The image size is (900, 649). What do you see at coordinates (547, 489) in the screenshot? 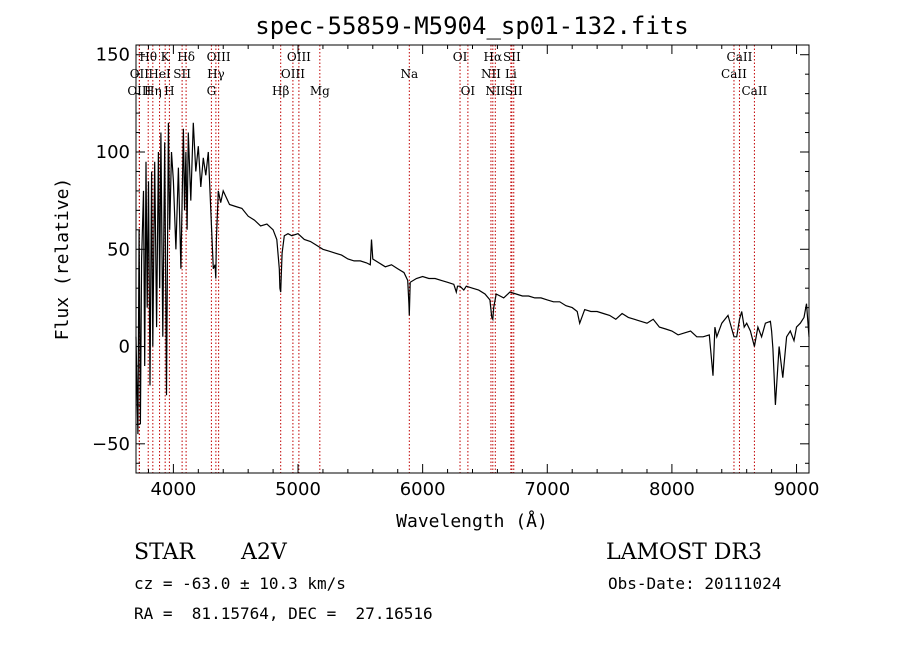
I see `x-tick-label: 7000` at bounding box center [547, 489].